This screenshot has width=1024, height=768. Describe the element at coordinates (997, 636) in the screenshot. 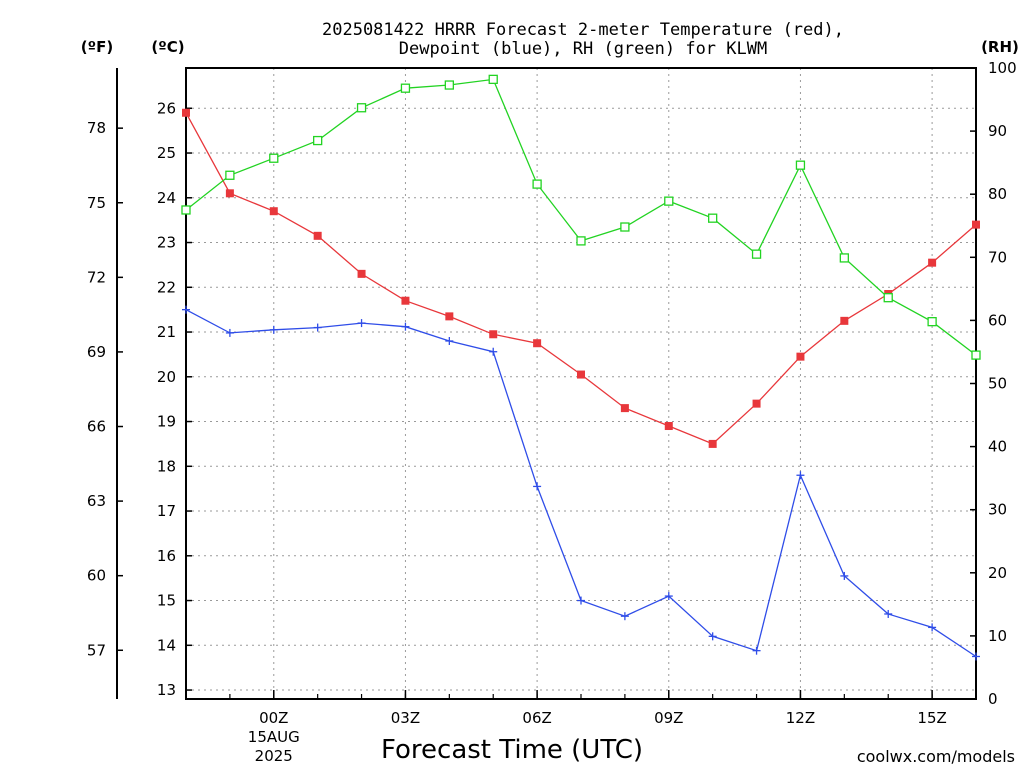

I see `rh-tick-label: 10` at that location.